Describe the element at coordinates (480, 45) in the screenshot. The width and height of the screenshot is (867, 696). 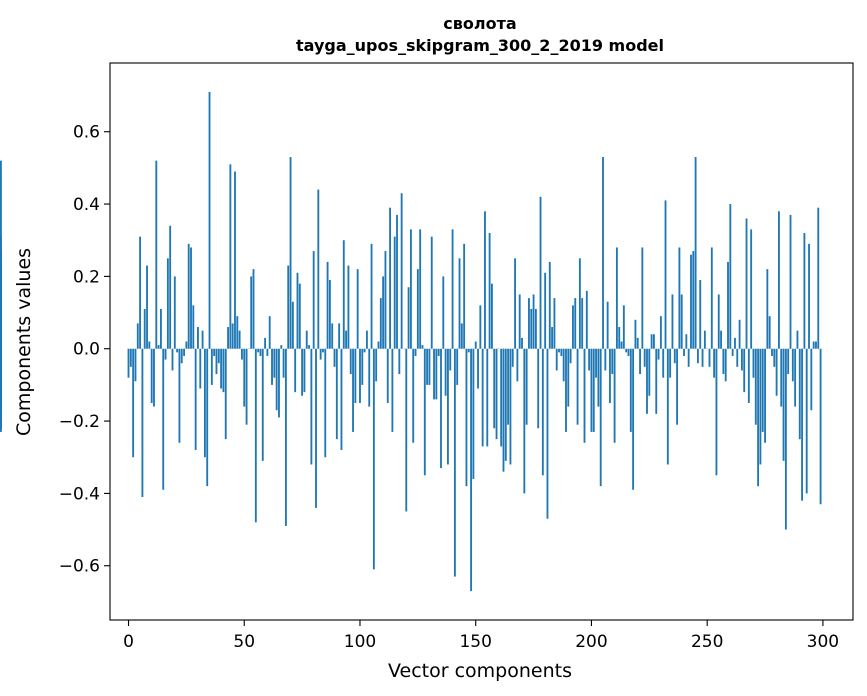
I see `chart-subtitle: tayga_upos_skipgram_300_2_2019 model` at that location.